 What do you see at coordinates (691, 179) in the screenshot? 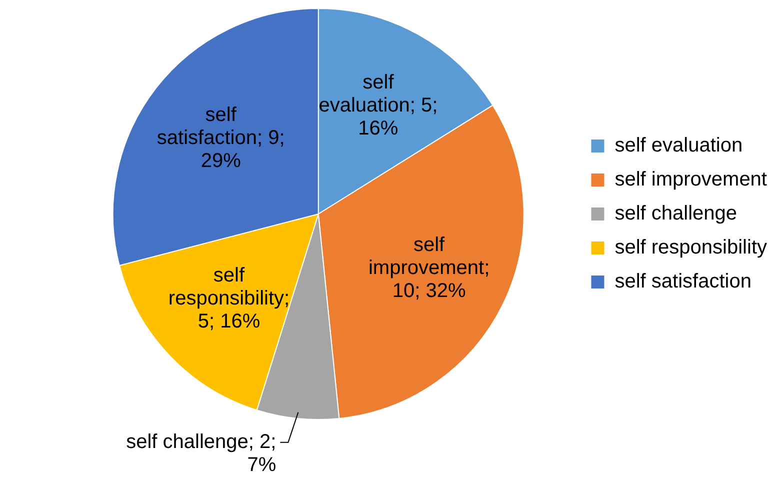
I see `legend-label: self improvement` at bounding box center [691, 179].